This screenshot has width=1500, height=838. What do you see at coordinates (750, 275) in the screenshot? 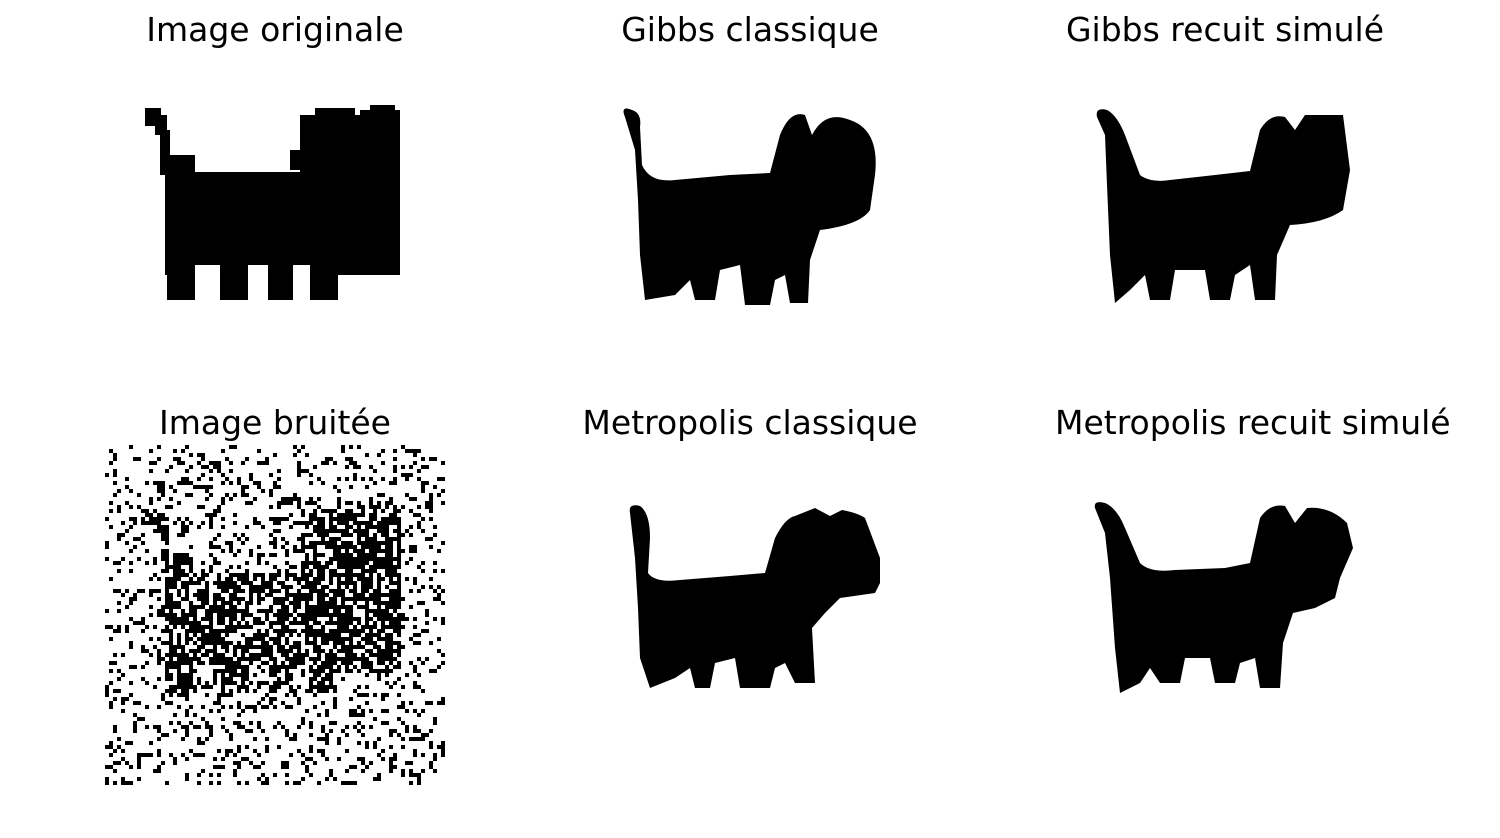
I see `cat-image-gibbs-classique` at bounding box center [750, 275].